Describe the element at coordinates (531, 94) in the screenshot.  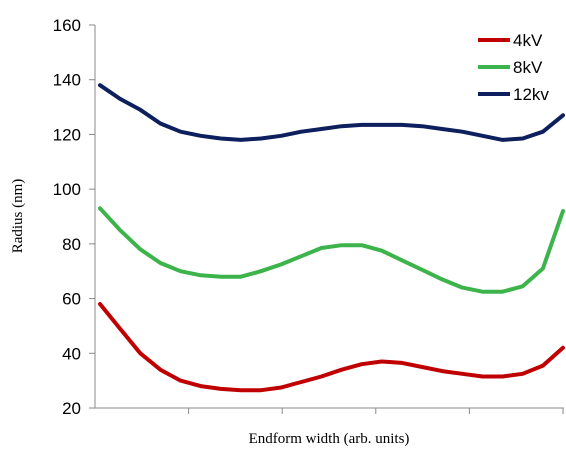
I see `legend-label: 12kv` at that location.